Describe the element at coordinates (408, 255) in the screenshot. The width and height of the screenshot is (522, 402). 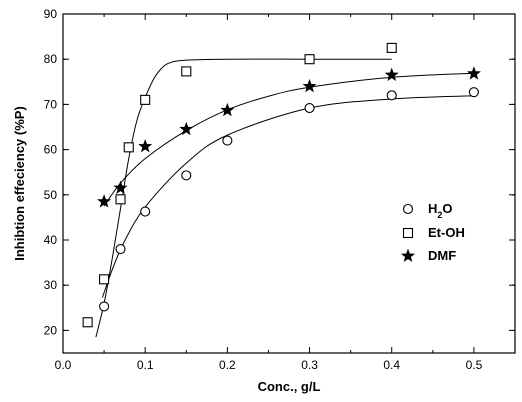
I see `legend-star-marker` at that location.